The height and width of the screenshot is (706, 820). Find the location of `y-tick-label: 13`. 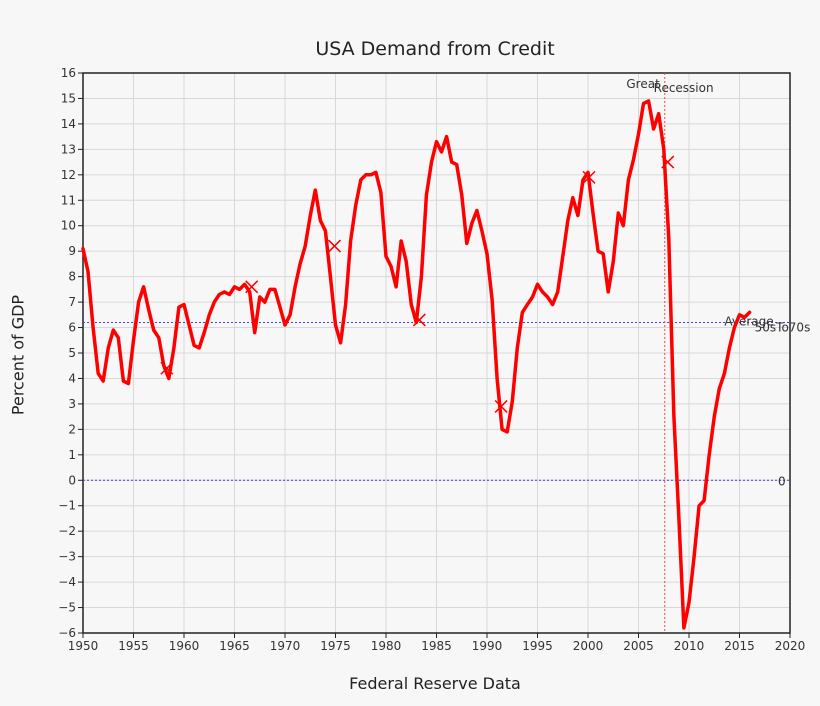

y-tick-label: 13 is located at coordinates (68, 149).